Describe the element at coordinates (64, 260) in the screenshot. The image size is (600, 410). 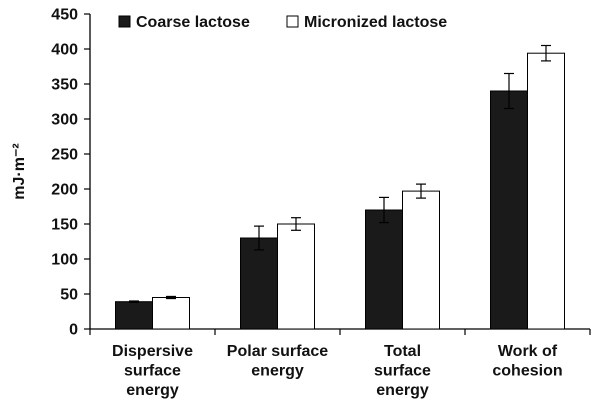
I see `y-tick-label: 100` at that location.